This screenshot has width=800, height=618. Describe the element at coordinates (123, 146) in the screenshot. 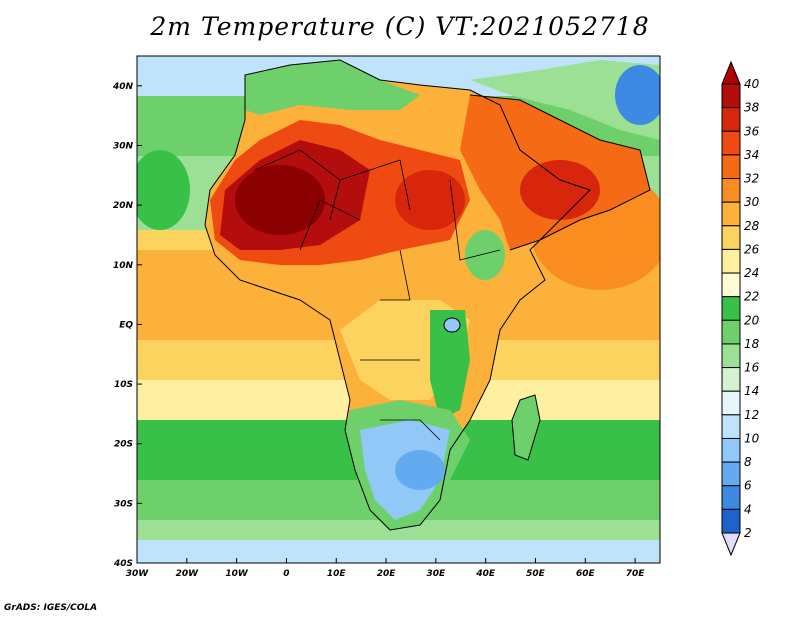

I see `lat-tick-label: 30N` at that location.